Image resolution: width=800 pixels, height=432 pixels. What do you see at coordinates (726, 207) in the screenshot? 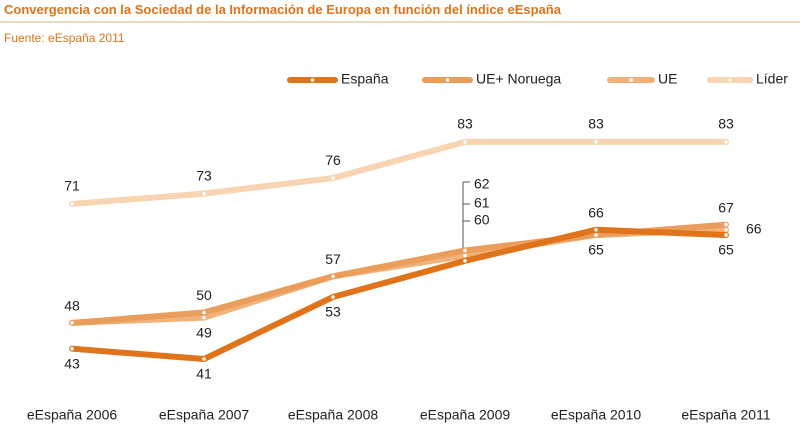
I see `data-label: 67` at bounding box center [726, 207].